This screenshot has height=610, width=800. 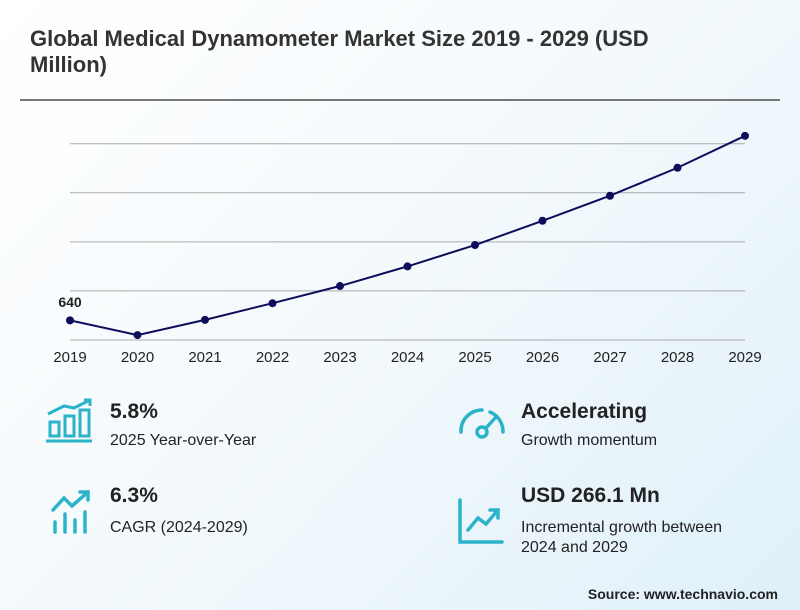 What do you see at coordinates (134, 495) in the screenshot?
I see `highlight-value: 6.3%` at bounding box center [134, 495].